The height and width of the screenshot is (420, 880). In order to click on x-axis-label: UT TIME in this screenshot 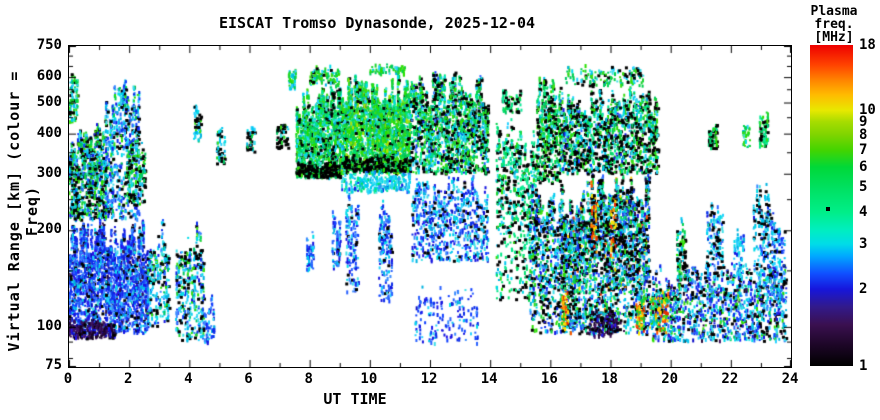, I will do `click(355, 399)`.